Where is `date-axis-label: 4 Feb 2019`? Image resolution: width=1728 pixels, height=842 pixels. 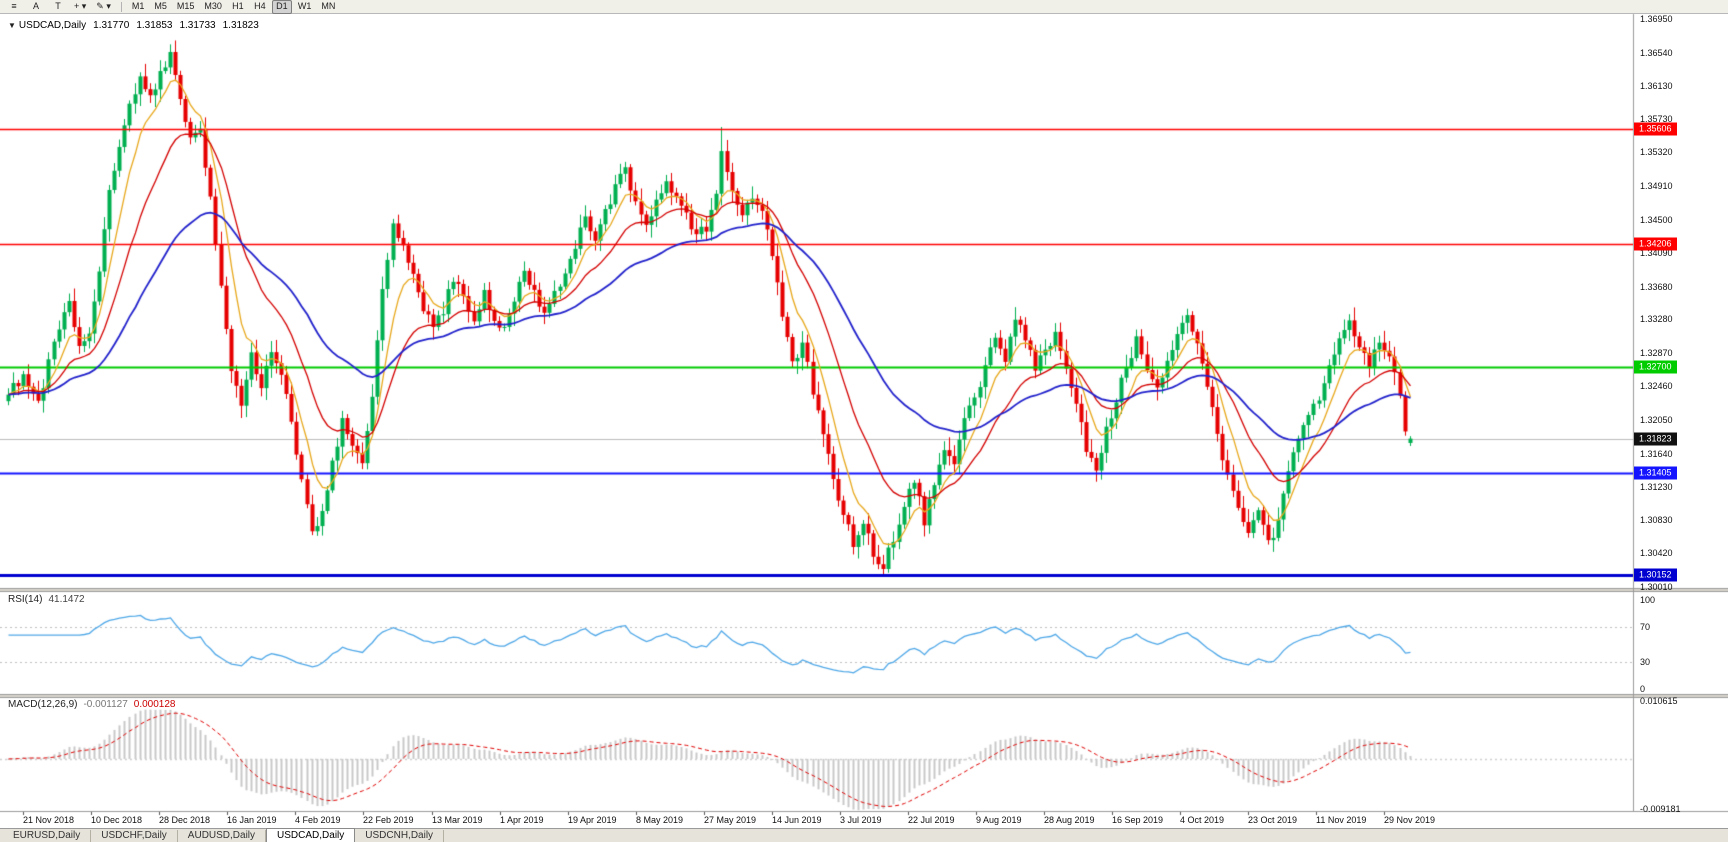 date-axis-label: 4 Feb 2019 is located at coordinates (318, 820).